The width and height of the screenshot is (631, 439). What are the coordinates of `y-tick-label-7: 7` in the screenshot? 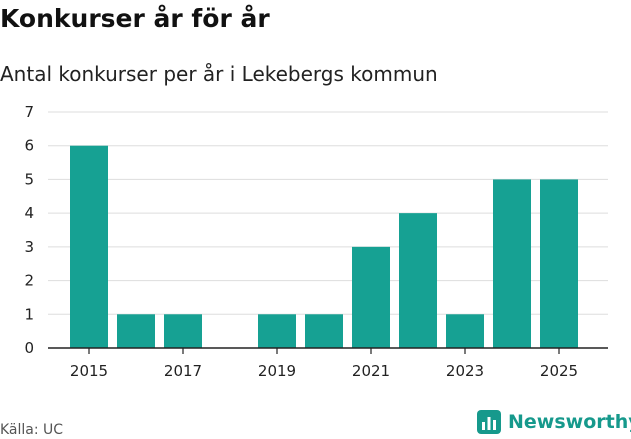 It's located at (29, 112).